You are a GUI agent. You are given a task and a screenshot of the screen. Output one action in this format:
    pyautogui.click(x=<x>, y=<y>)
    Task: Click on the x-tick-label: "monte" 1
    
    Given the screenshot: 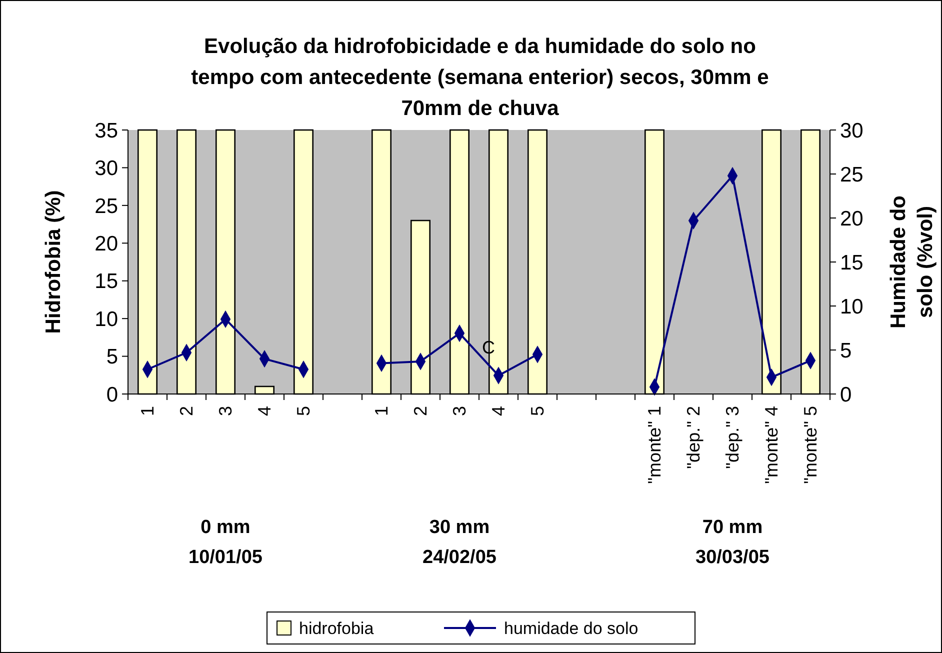 What is the action you would take?
    pyautogui.click(x=654, y=445)
    